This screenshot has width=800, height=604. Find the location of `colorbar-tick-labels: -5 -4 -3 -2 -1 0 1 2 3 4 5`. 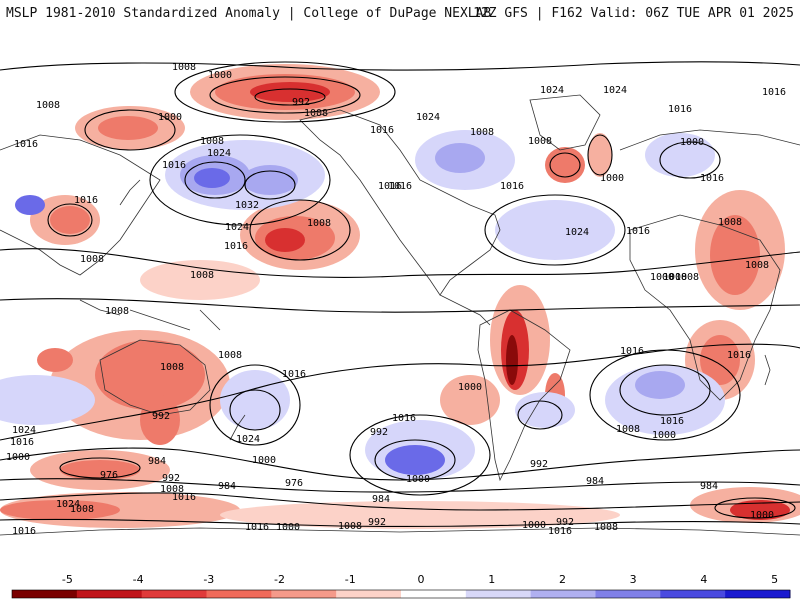

colorbar-tick-labels: -5 -4 -3 -2 -1 0 1 2 3 4 5 is located at coordinates (420, 579).